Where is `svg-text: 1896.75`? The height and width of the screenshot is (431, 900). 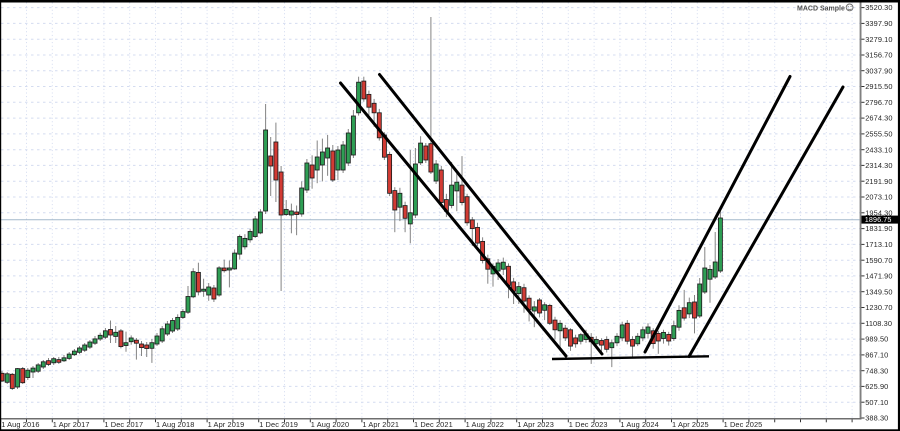
svg-text: 1896.75 is located at coordinates (878, 219).